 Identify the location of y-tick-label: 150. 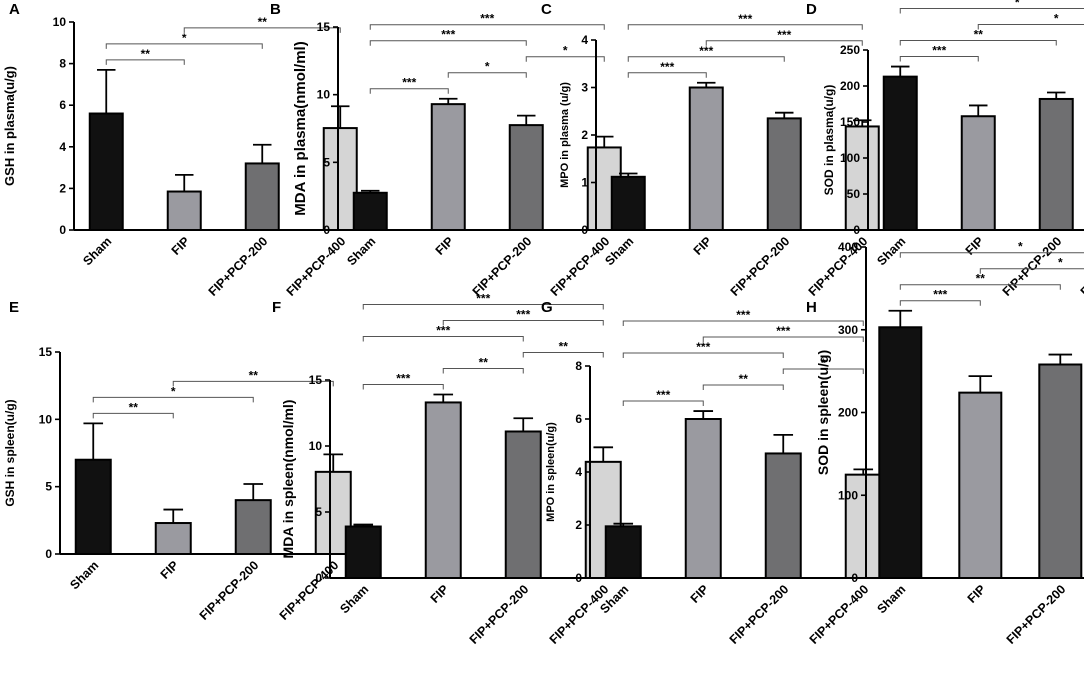
(850, 122).